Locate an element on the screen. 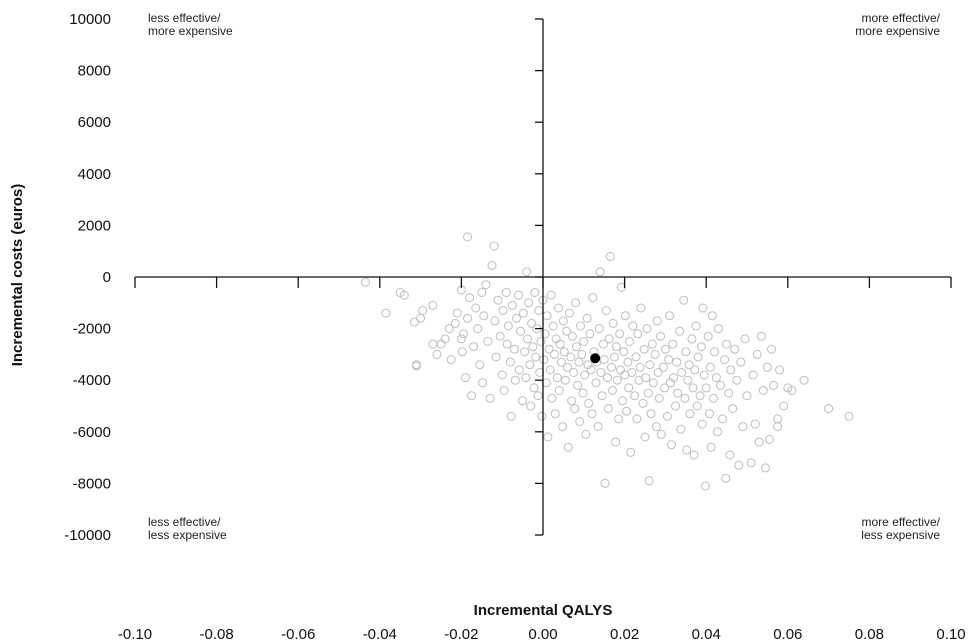 This screenshot has height=642, width=969. quadrant-label-bottom-left: less effective/ is located at coordinates (184, 522).